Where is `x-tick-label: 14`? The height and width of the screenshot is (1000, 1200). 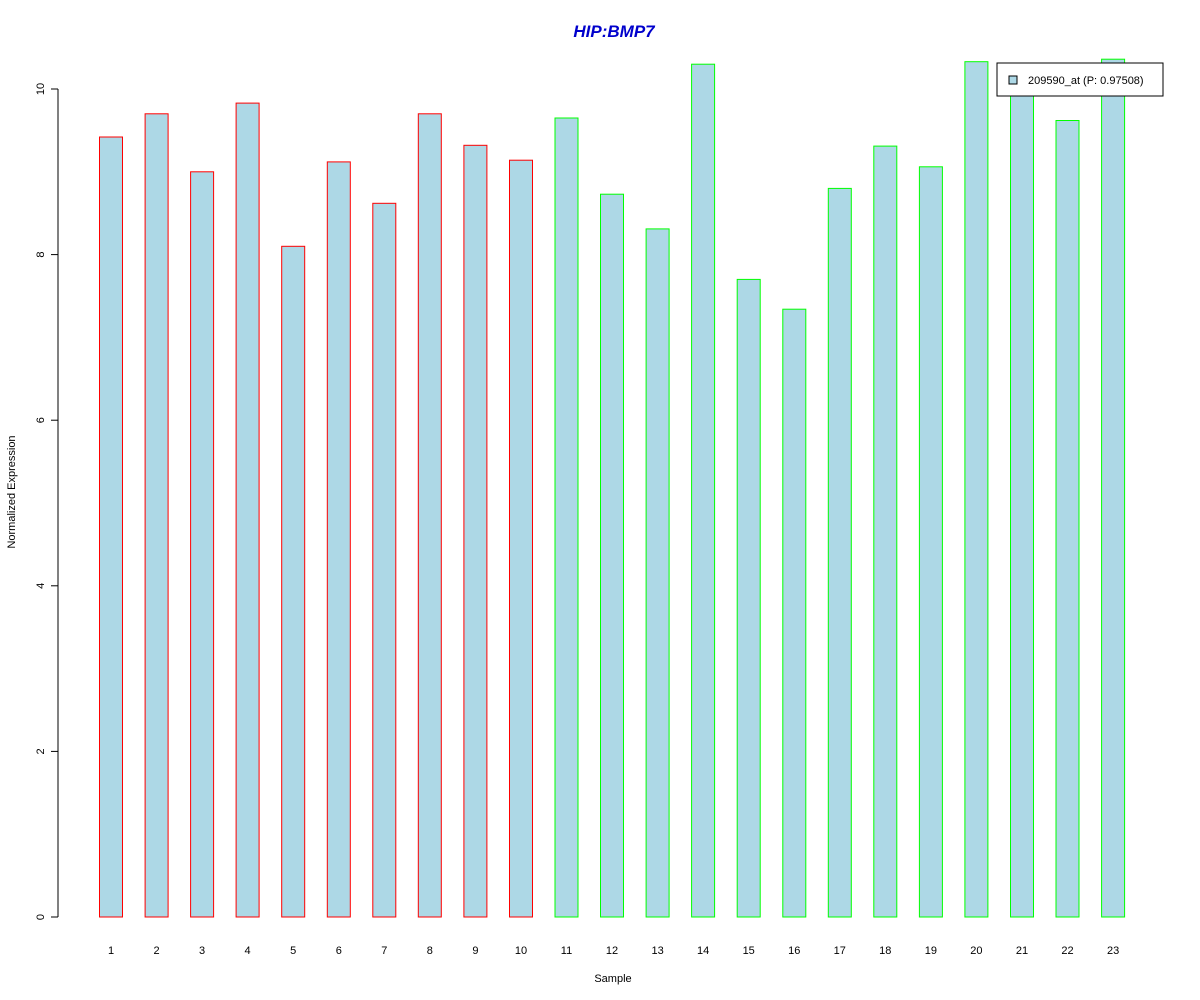
x-tick-label: 14 is located at coordinates (703, 951).